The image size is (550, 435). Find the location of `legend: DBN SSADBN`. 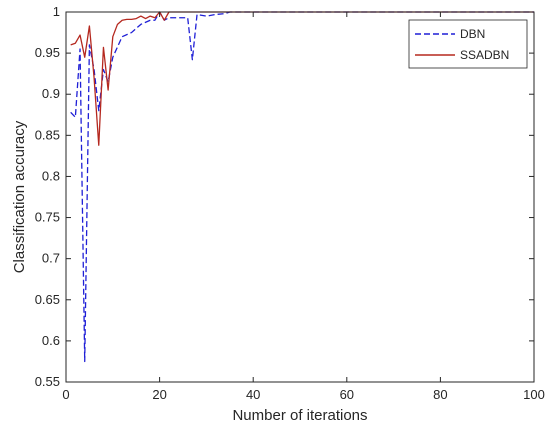

legend: DBN SSADBN is located at coordinates (468, 44).